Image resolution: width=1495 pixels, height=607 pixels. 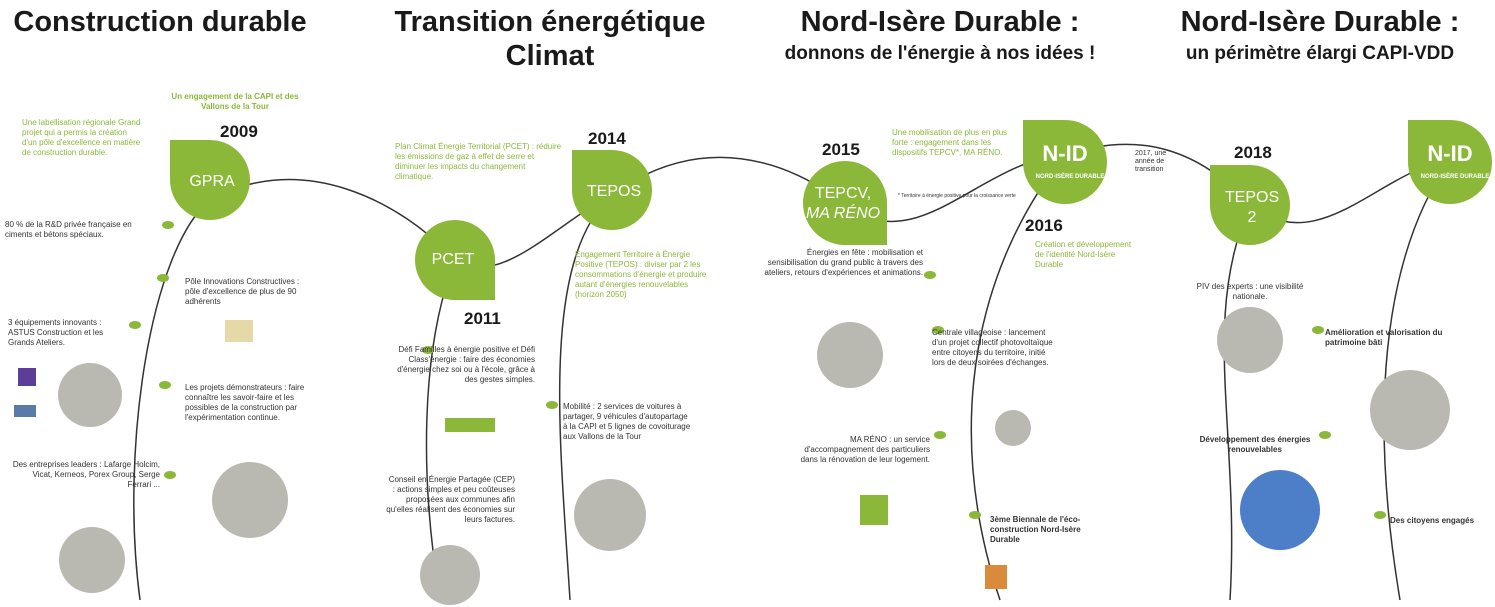 I want to click on year: 2018, so click(x=1253, y=152).